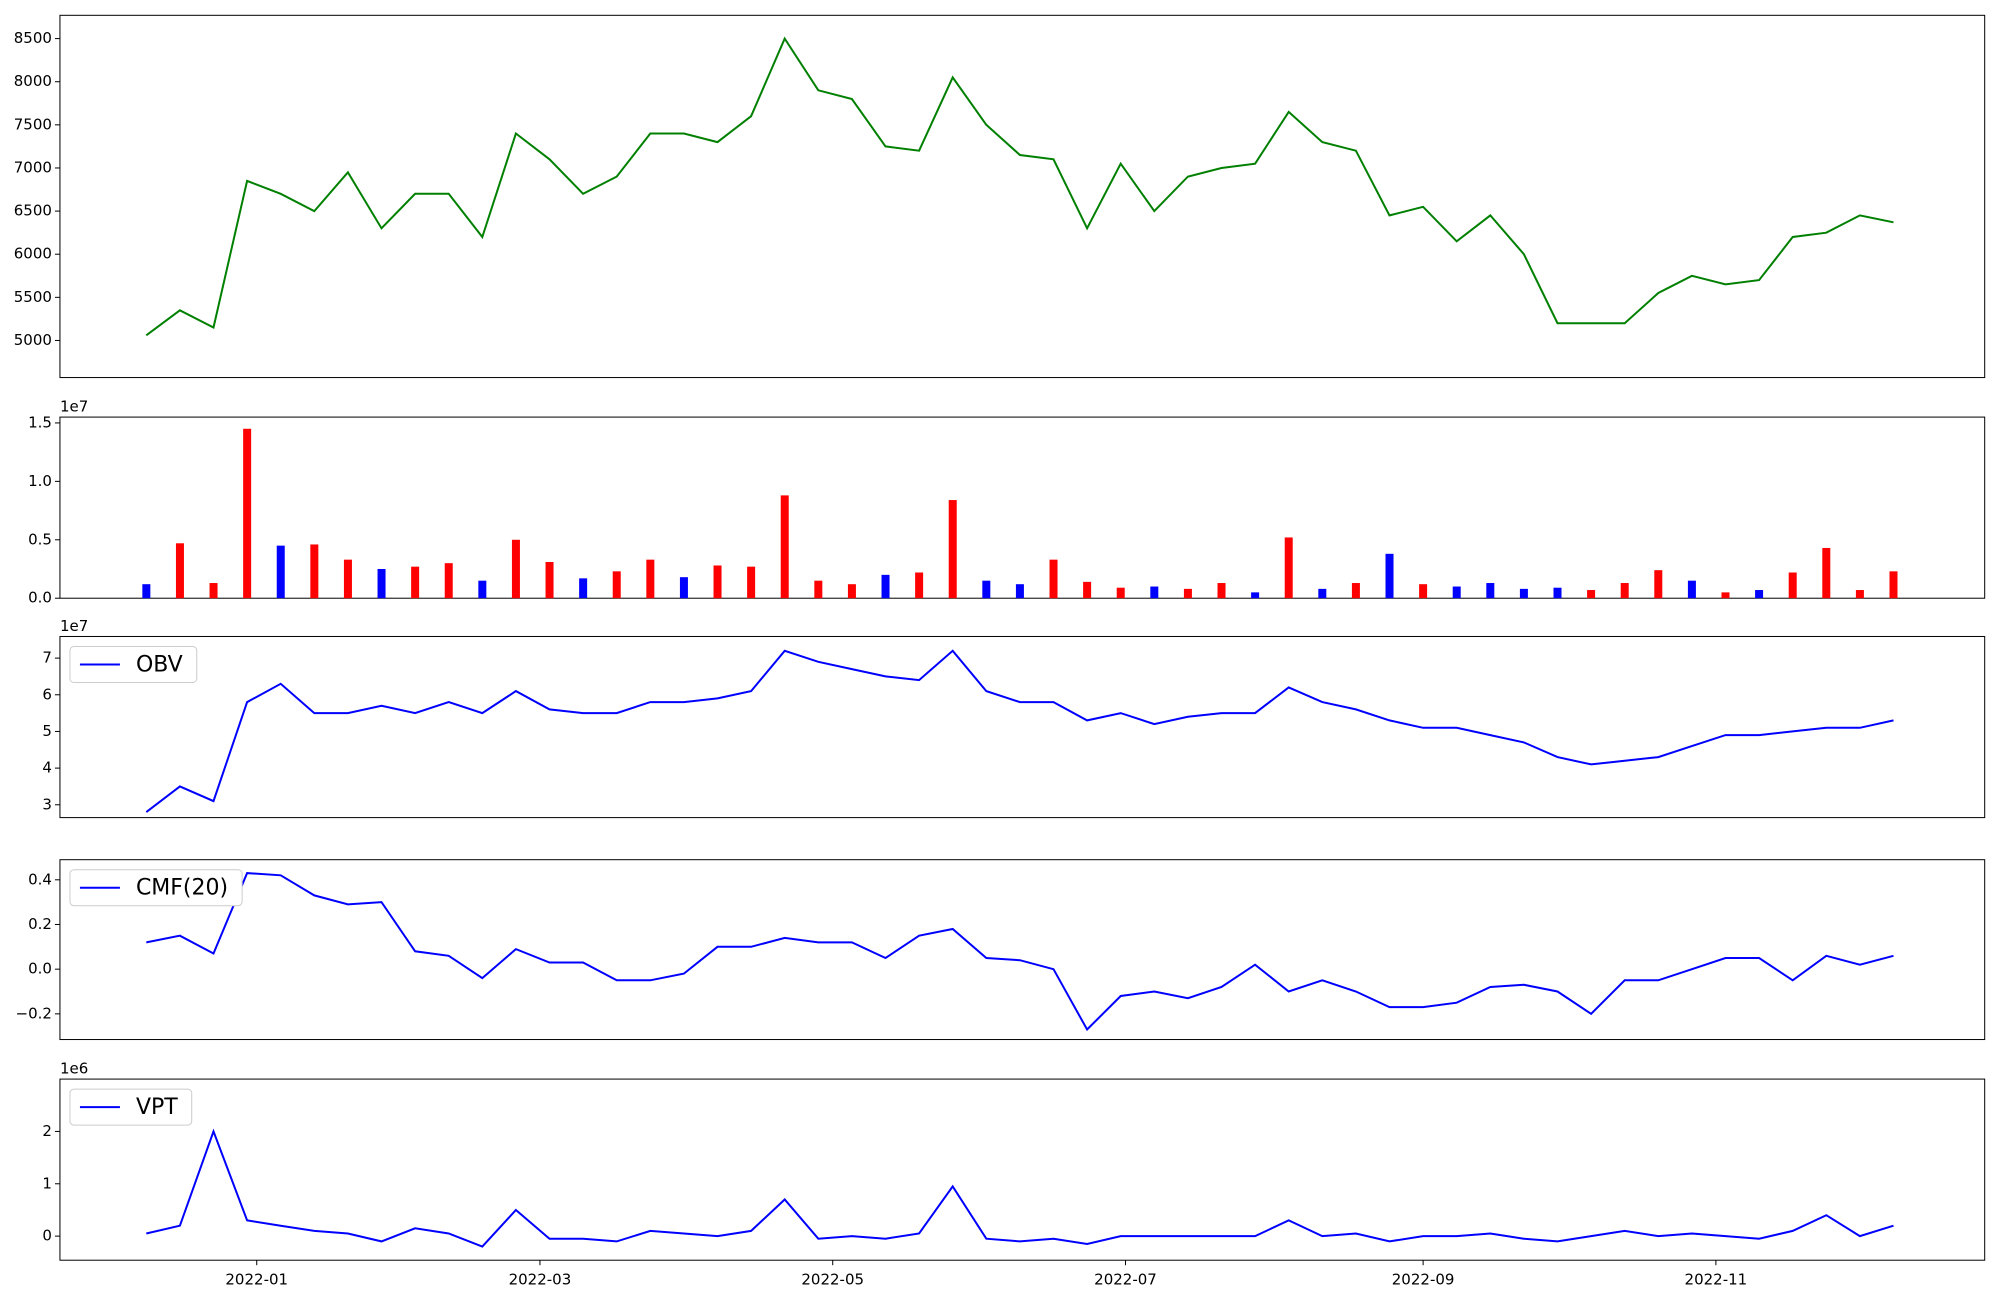 The image size is (2000, 1300). I want to click on y-tick-label: 7000, so click(33, 167).